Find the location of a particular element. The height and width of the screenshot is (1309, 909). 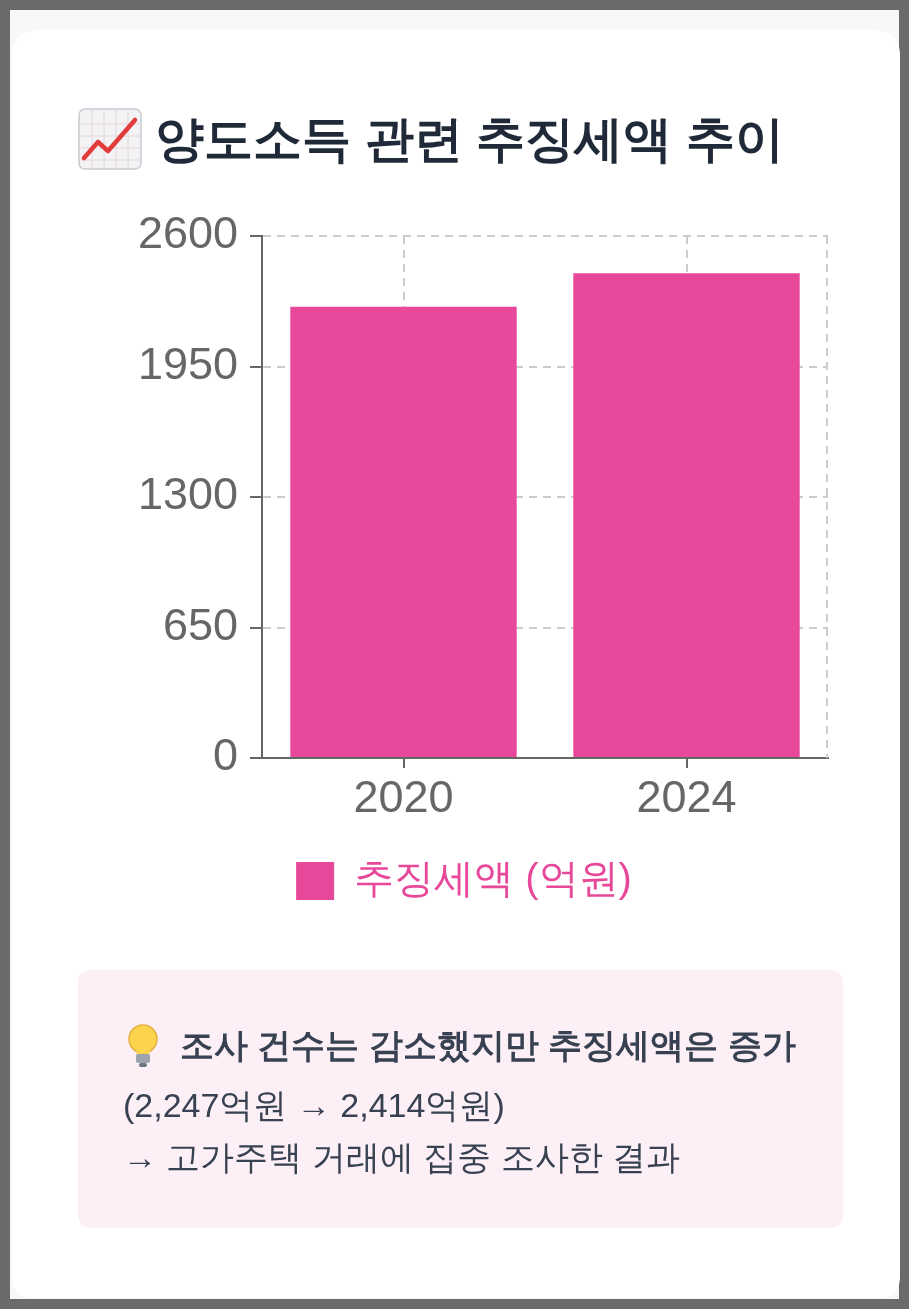

text: 조사 건수는 감소했지만 추징세액은 증가 is located at coordinates (488, 1045).